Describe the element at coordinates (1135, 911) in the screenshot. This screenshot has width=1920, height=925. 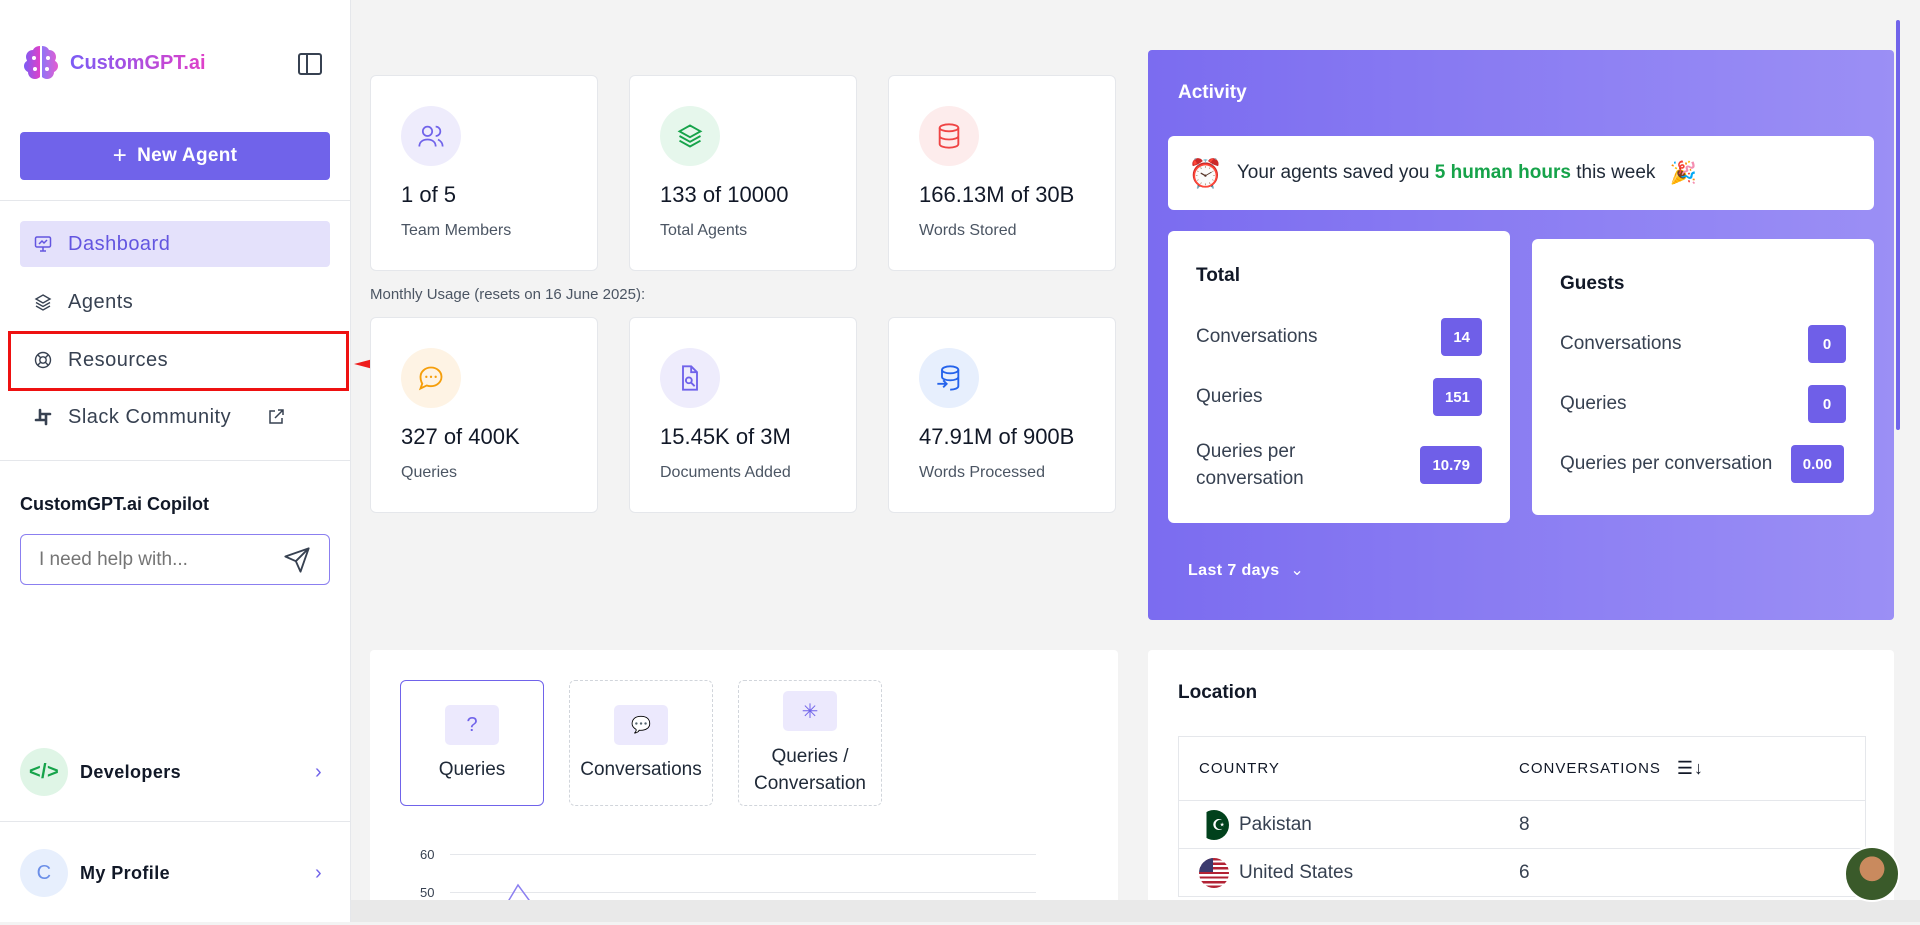
I see `horizontal-scroll-track` at that location.